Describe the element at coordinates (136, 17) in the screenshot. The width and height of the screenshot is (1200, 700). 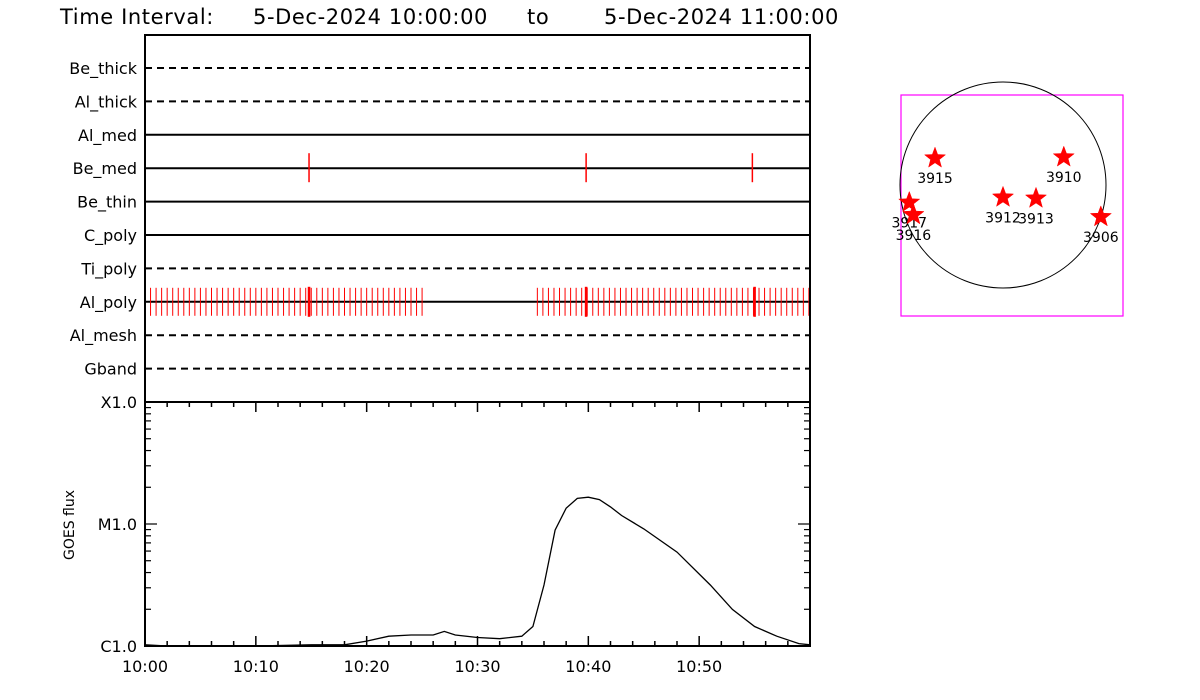
I see `interval-prefix: Time Interval:` at that location.